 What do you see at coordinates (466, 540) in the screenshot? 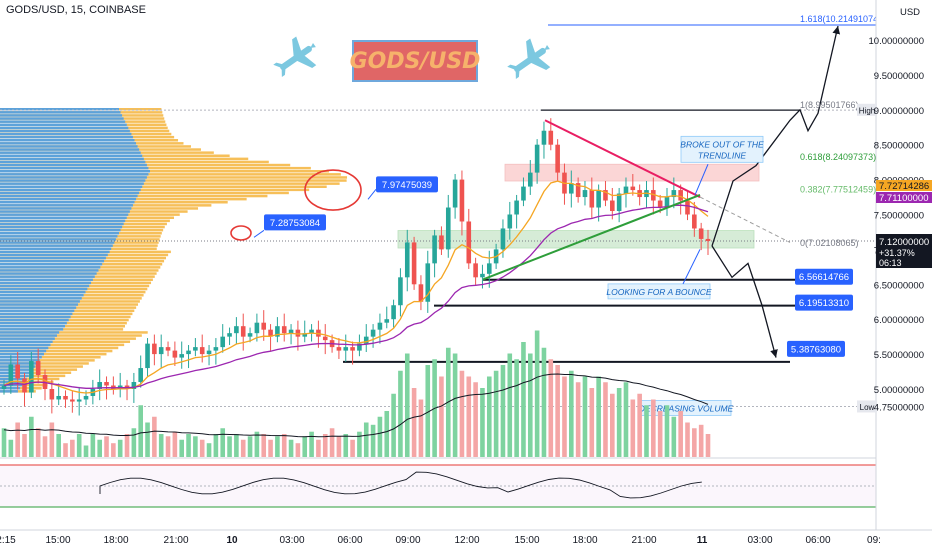
I see `time-tick-label: 12:00` at bounding box center [466, 540].